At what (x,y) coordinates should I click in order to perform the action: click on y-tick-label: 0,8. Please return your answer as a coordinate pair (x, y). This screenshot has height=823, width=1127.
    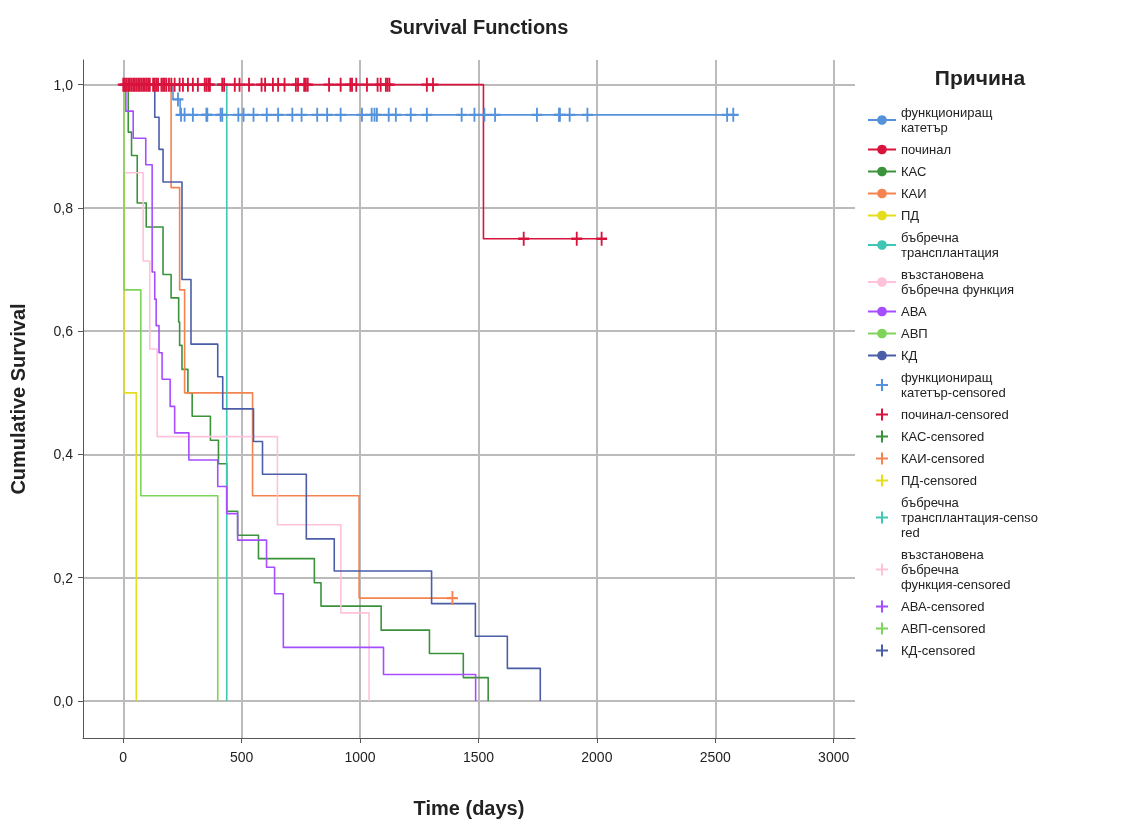
    Looking at the image, I should click on (63, 207).